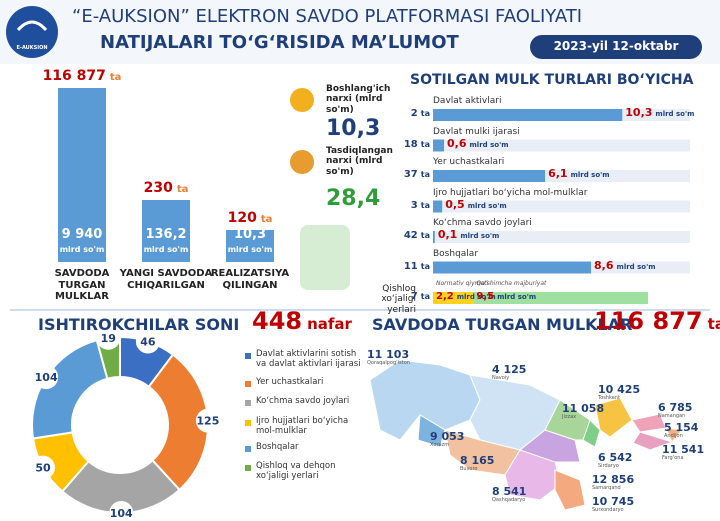 Image resolution: width=720 pixels, height=521 pixels. I want to click on summary-count: 230 ta, so click(166, 188).